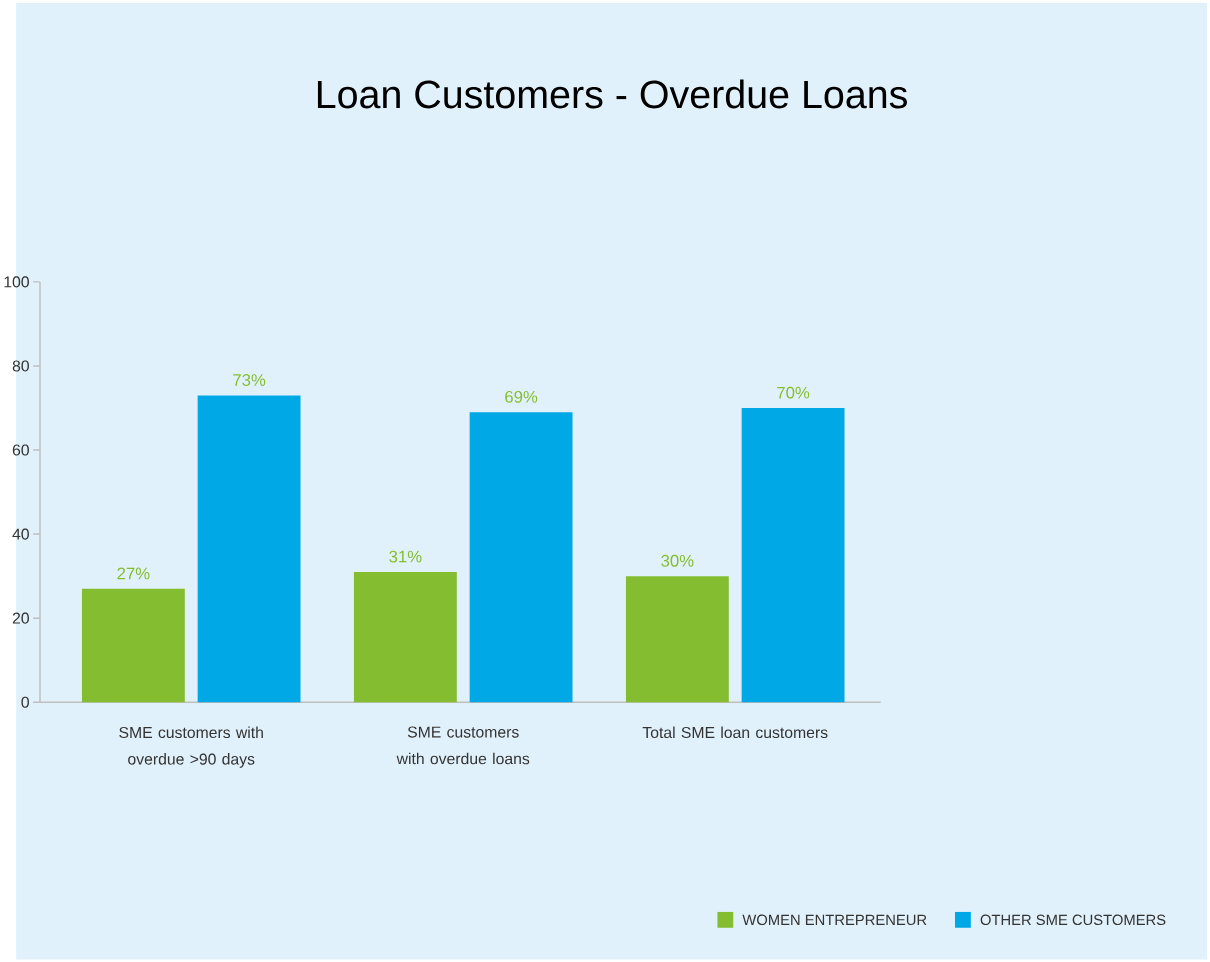 The width and height of the screenshot is (1210, 962). Describe the element at coordinates (612, 94) in the screenshot. I see `chart-title: Loan Customers - Overdue Loans` at that location.